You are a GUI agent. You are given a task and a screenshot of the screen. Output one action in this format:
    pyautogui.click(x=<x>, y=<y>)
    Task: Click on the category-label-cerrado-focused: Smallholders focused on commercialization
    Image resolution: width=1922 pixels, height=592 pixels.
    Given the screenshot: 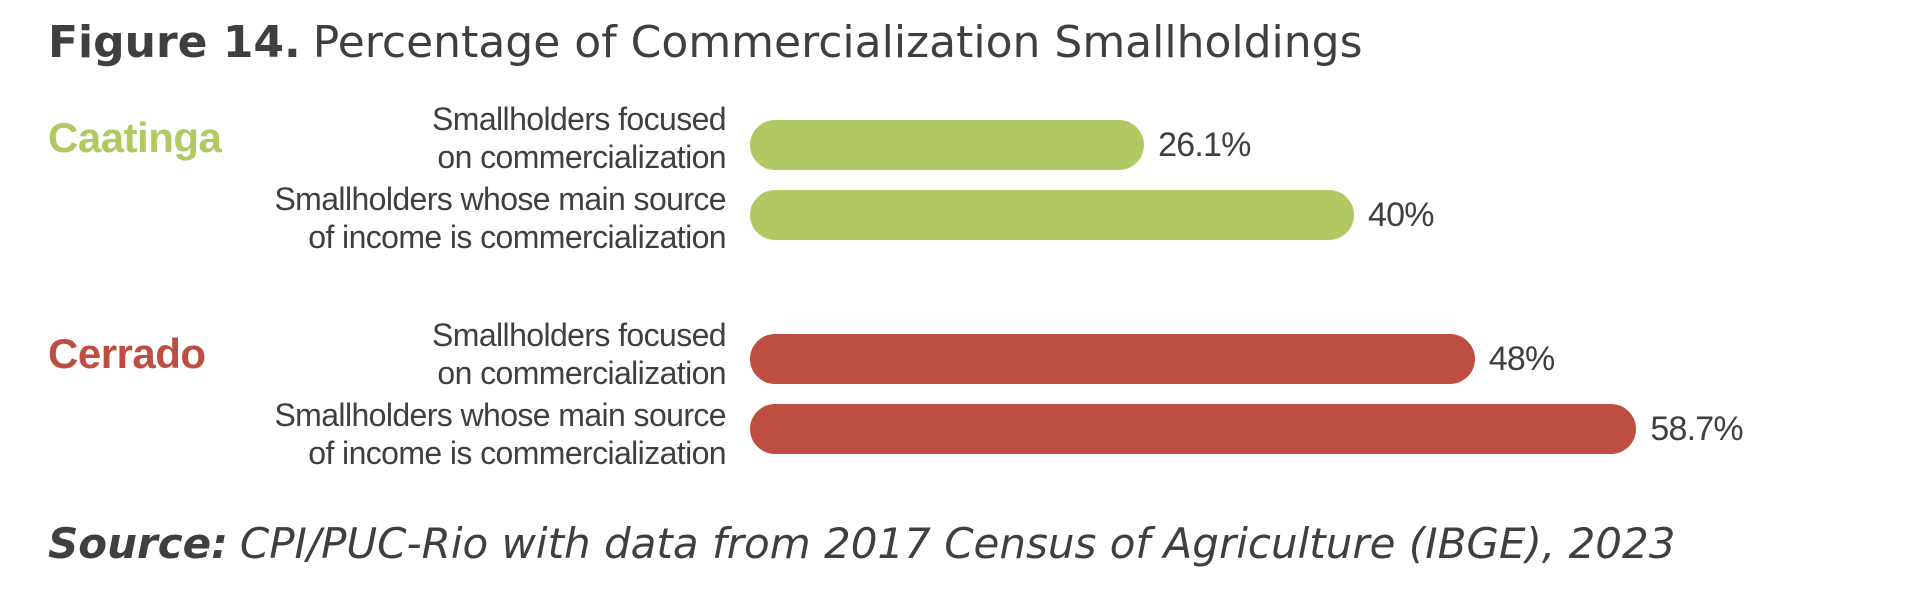 What is the action you would take?
    pyautogui.click(x=466, y=354)
    